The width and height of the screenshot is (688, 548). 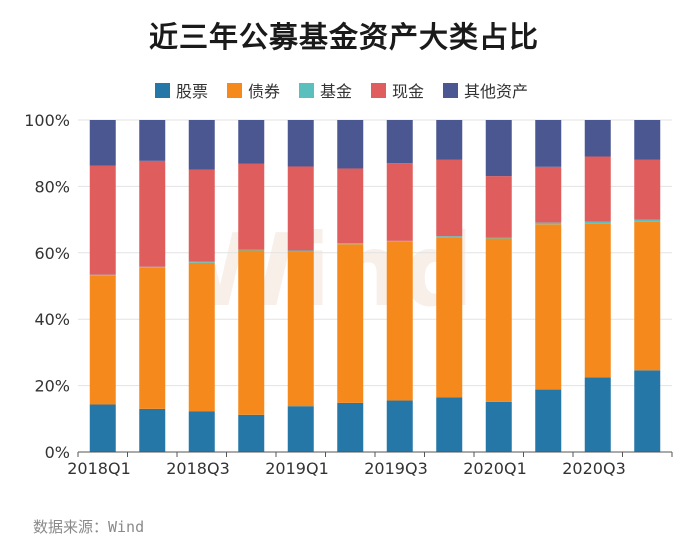 What do you see at coordinates (99, 468) in the screenshot?
I see `x-tick-label: 2018Q1` at bounding box center [99, 468].